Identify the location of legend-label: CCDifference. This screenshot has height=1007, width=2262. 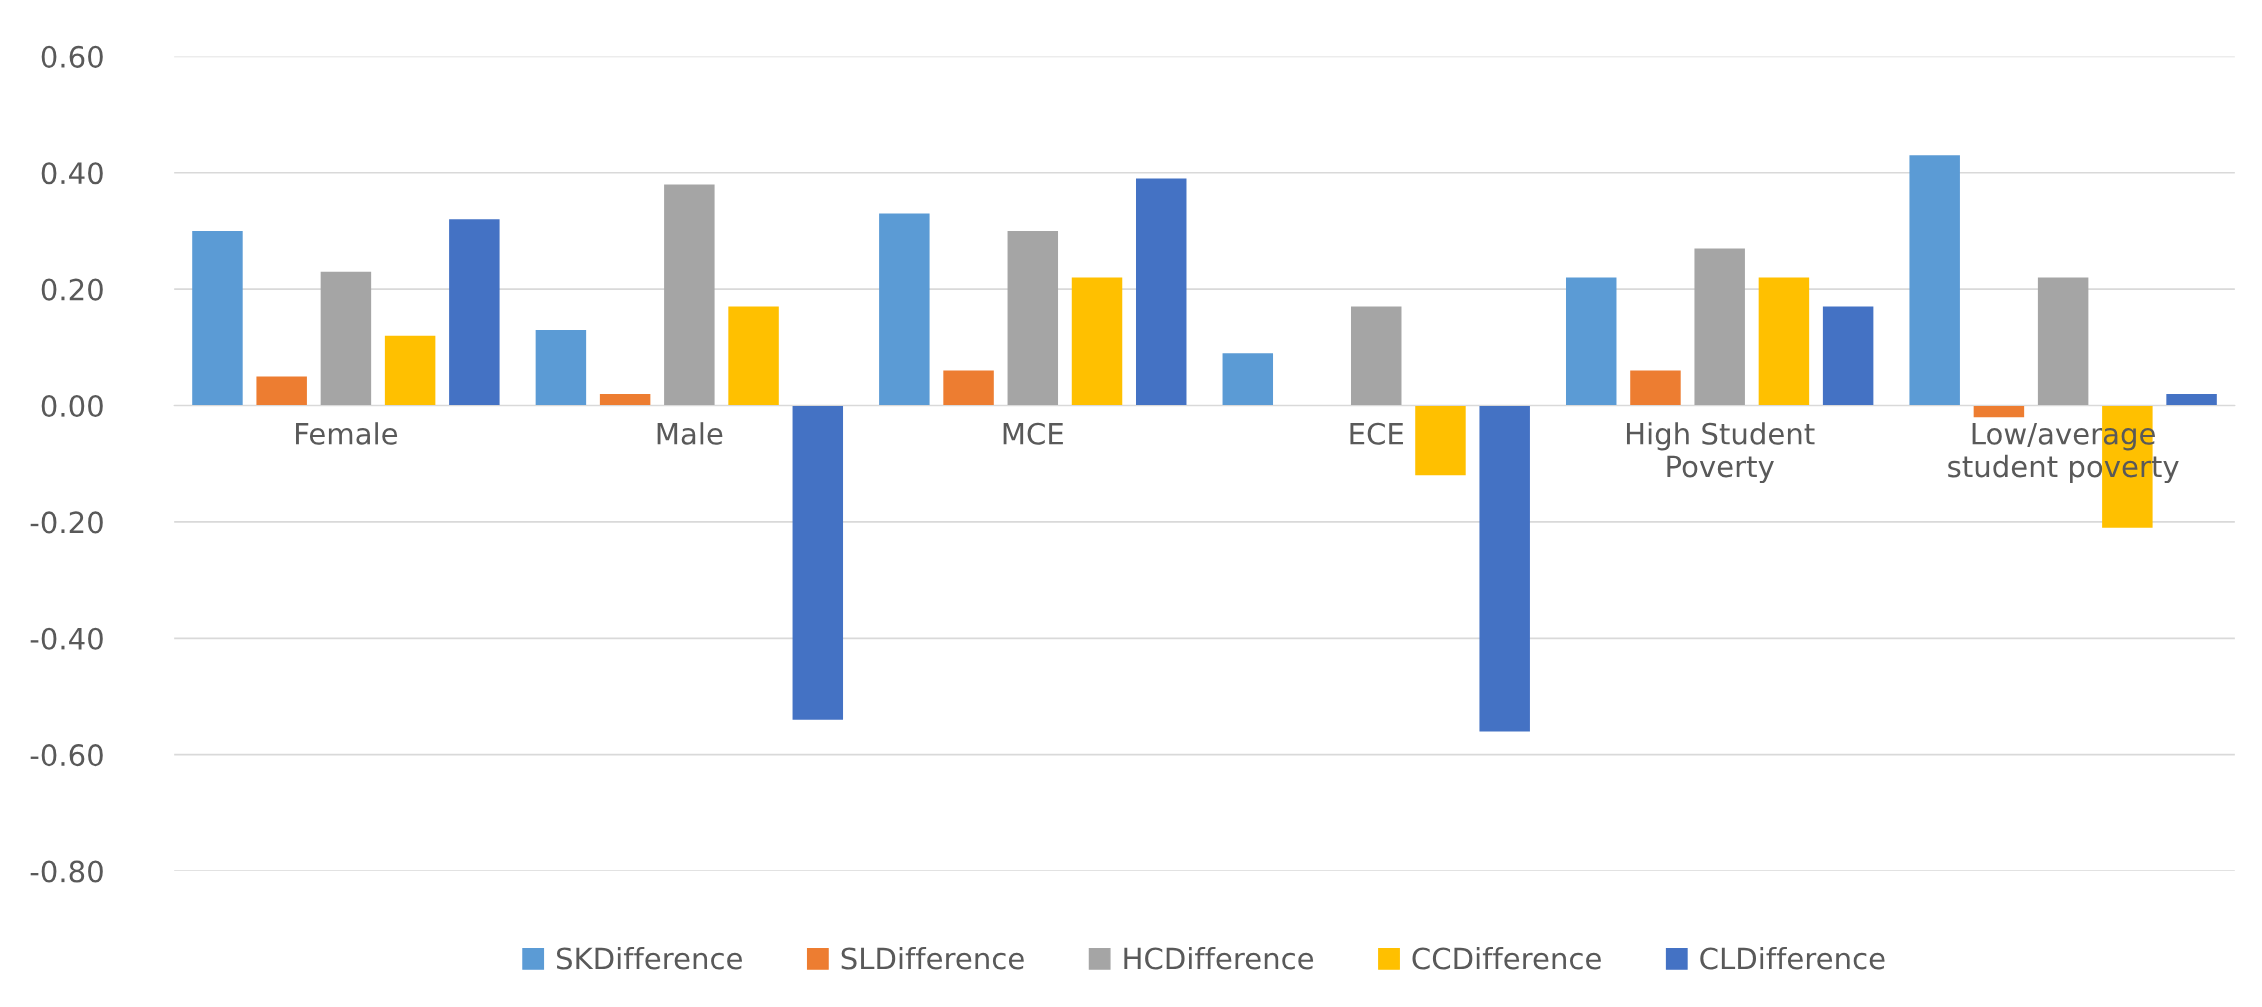
(1506, 958).